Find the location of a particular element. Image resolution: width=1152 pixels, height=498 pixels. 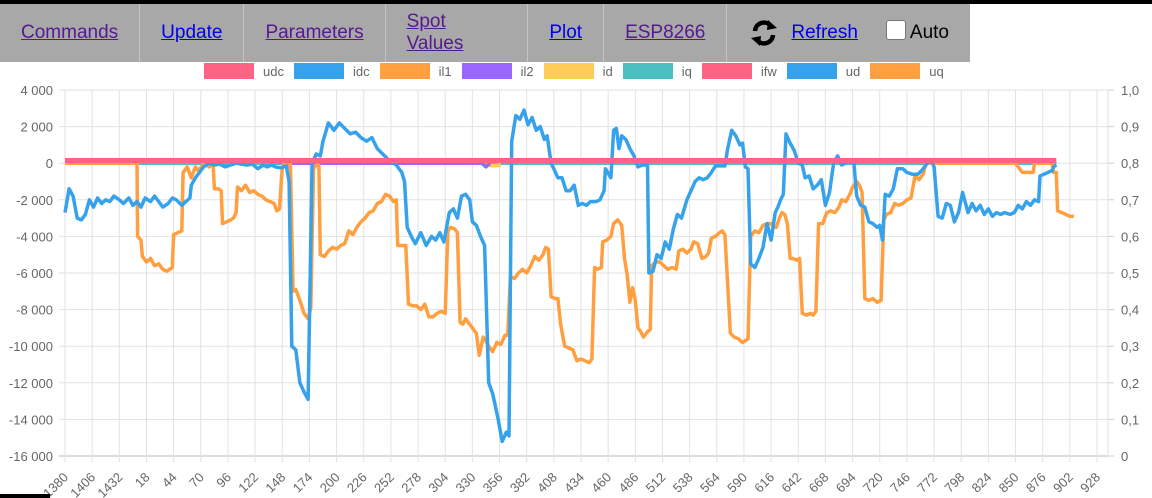

x-tick-label: 850 is located at coordinates (1009, 483).